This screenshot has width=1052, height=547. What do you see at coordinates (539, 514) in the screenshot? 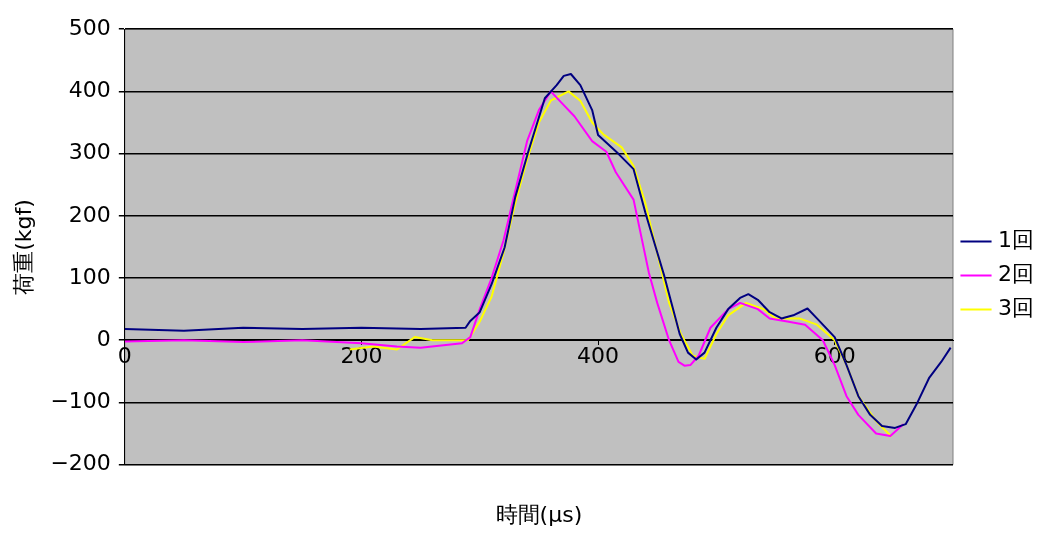
I see `x-axis-title: 時間(μs)` at bounding box center [539, 514].